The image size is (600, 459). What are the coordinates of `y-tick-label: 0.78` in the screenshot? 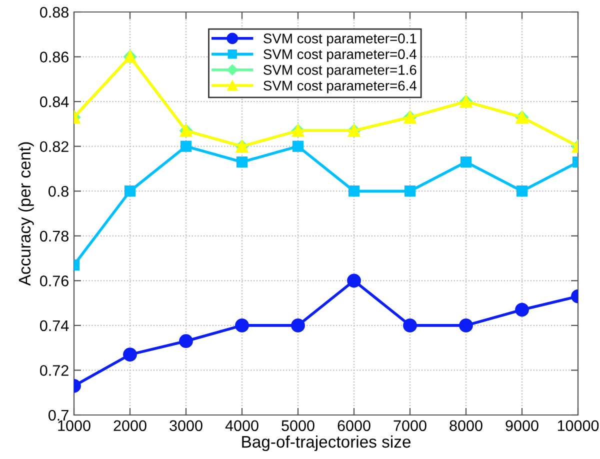 It's located at (54, 236).